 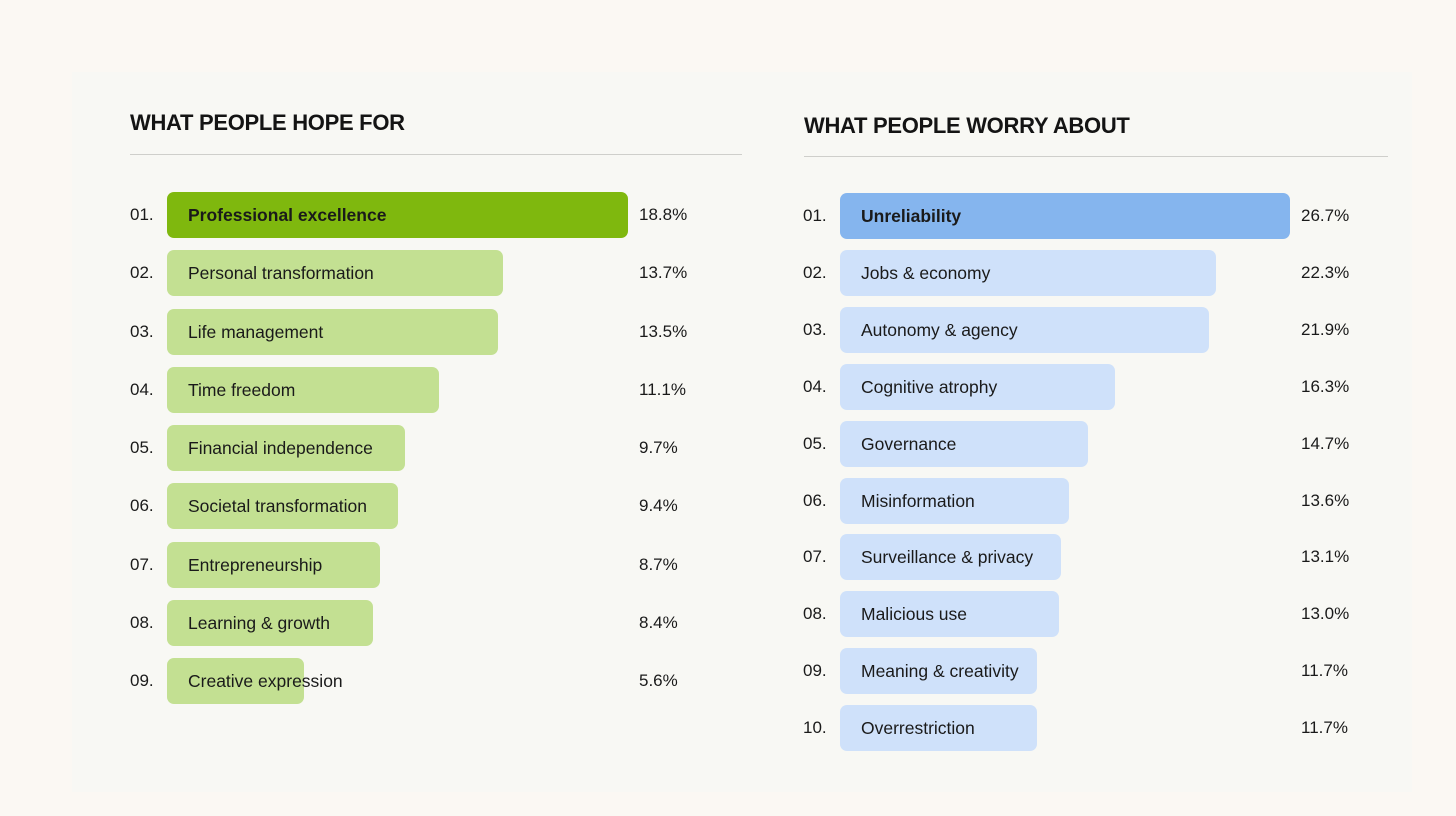 What do you see at coordinates (267, 122) in the screenshot?
I see `hope-chart-title: WHAT PEOPLE HOPE FOR` at bounding box center [267, 122].